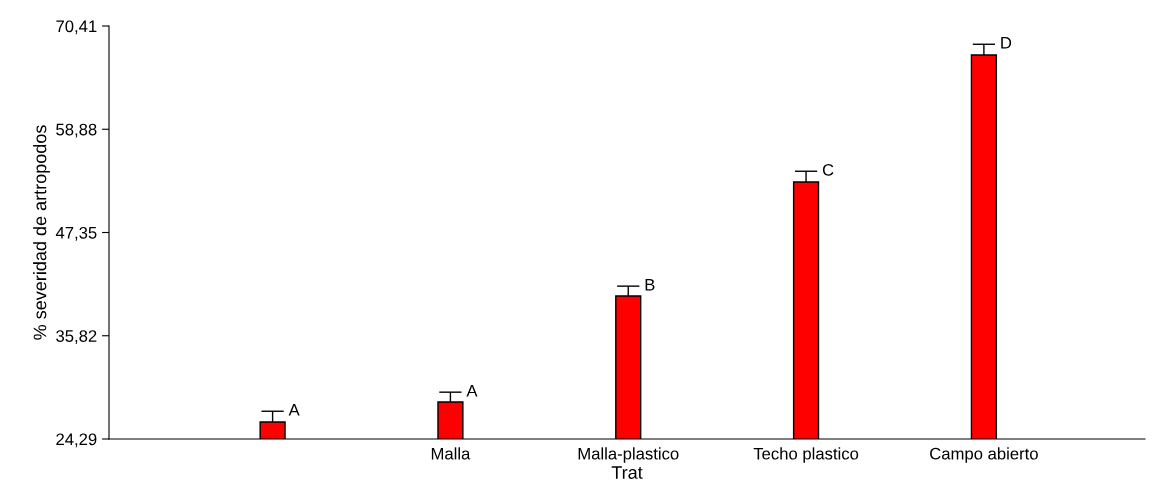 Image resolution: width=1152 pixels, height=487 pixels. I want to click on x-axis-title: Trat, so click(627, 472).